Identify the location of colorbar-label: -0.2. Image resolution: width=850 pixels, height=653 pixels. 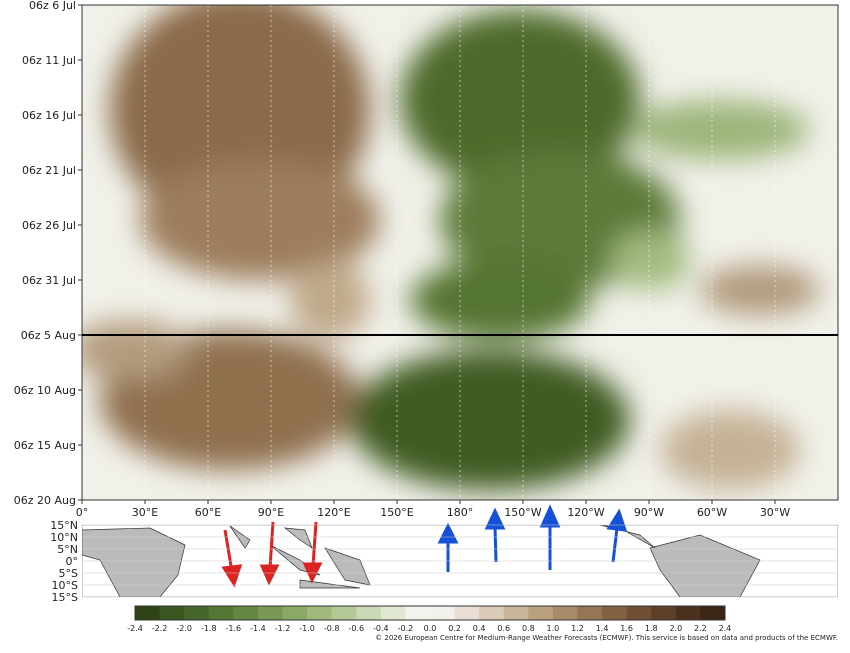
(406, 628).